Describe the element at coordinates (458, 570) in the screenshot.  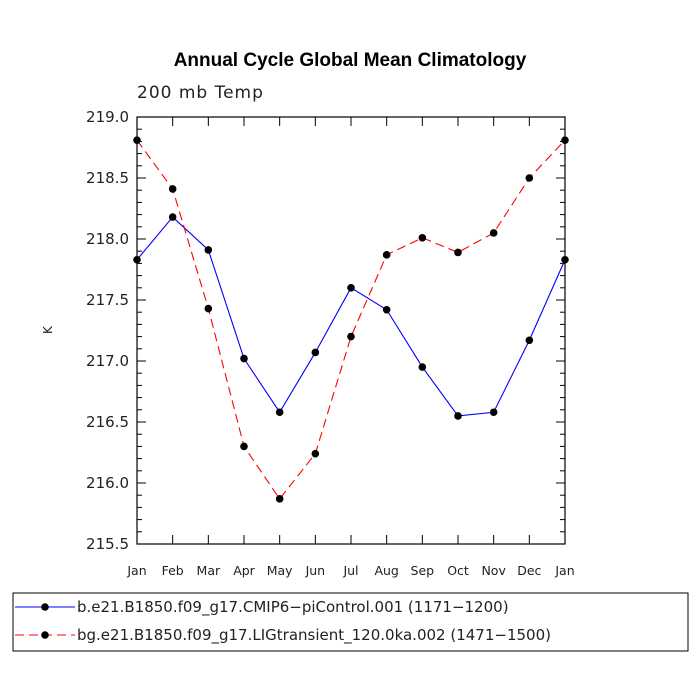
I see `x-tick-label: Oct` at that location.